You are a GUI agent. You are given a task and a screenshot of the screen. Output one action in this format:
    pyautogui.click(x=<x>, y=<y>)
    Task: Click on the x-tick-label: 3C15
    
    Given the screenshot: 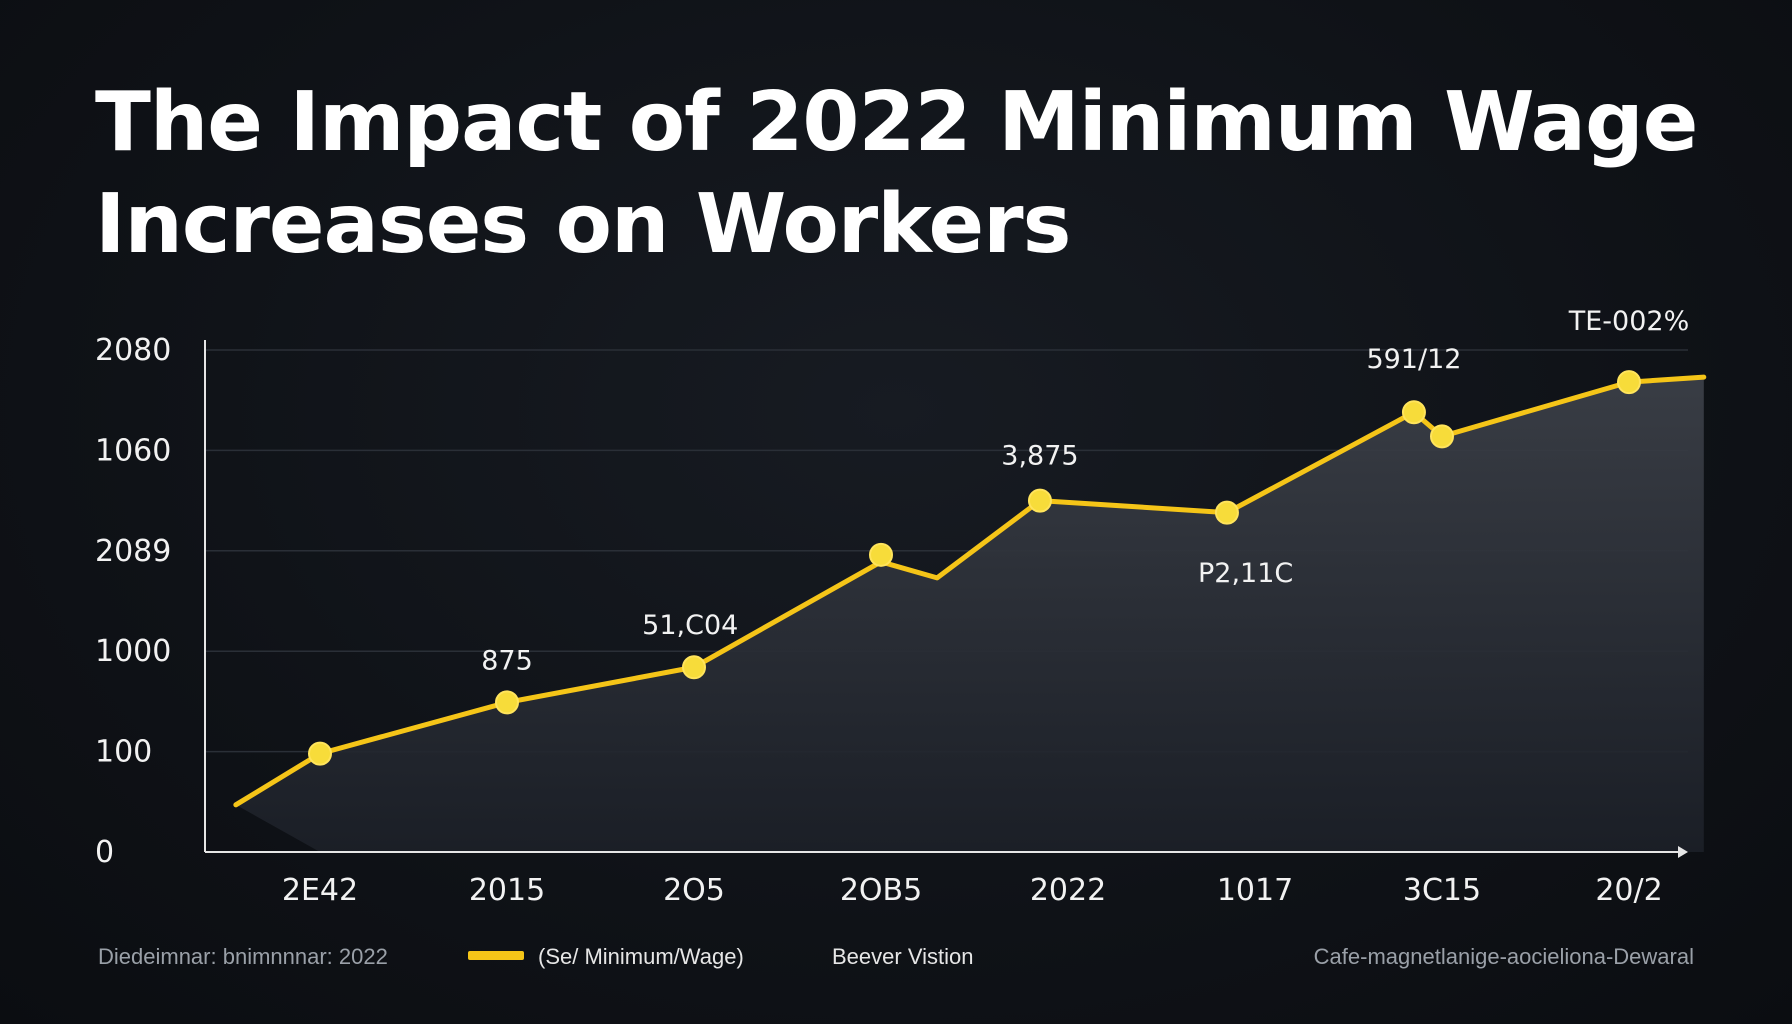 What is the action you would take?
    pyautogui.click(x=1442, y=890)
    